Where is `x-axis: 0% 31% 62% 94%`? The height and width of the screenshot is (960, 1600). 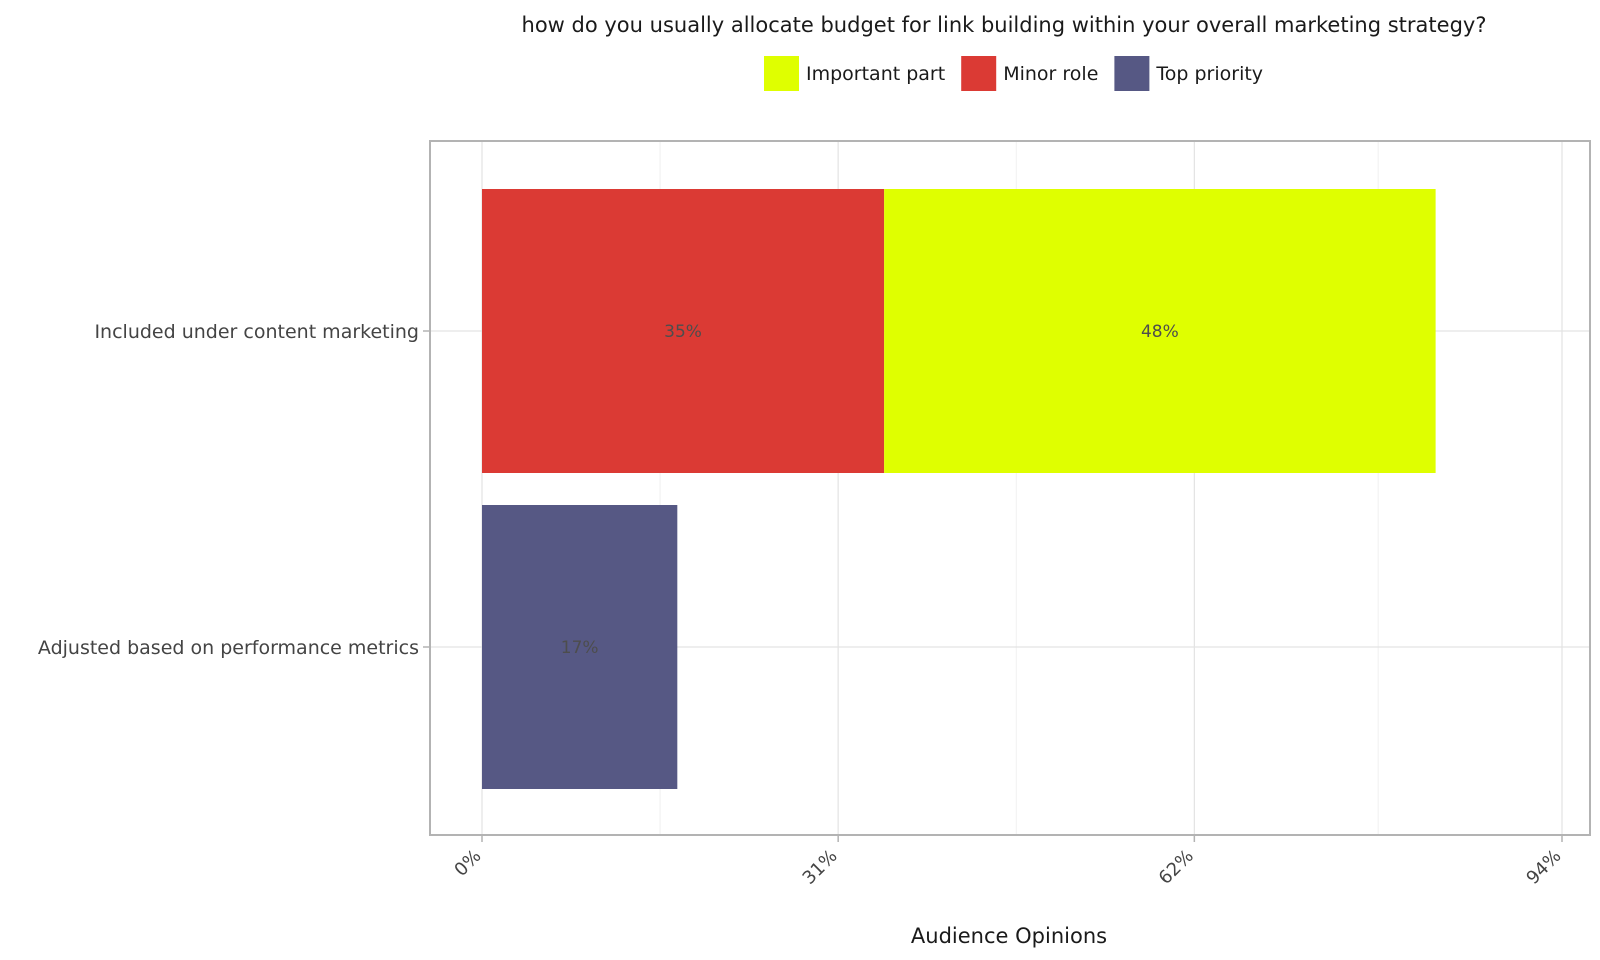 x-axis: 0% 31% 62% 94% is located at coordinates (1008, 862).